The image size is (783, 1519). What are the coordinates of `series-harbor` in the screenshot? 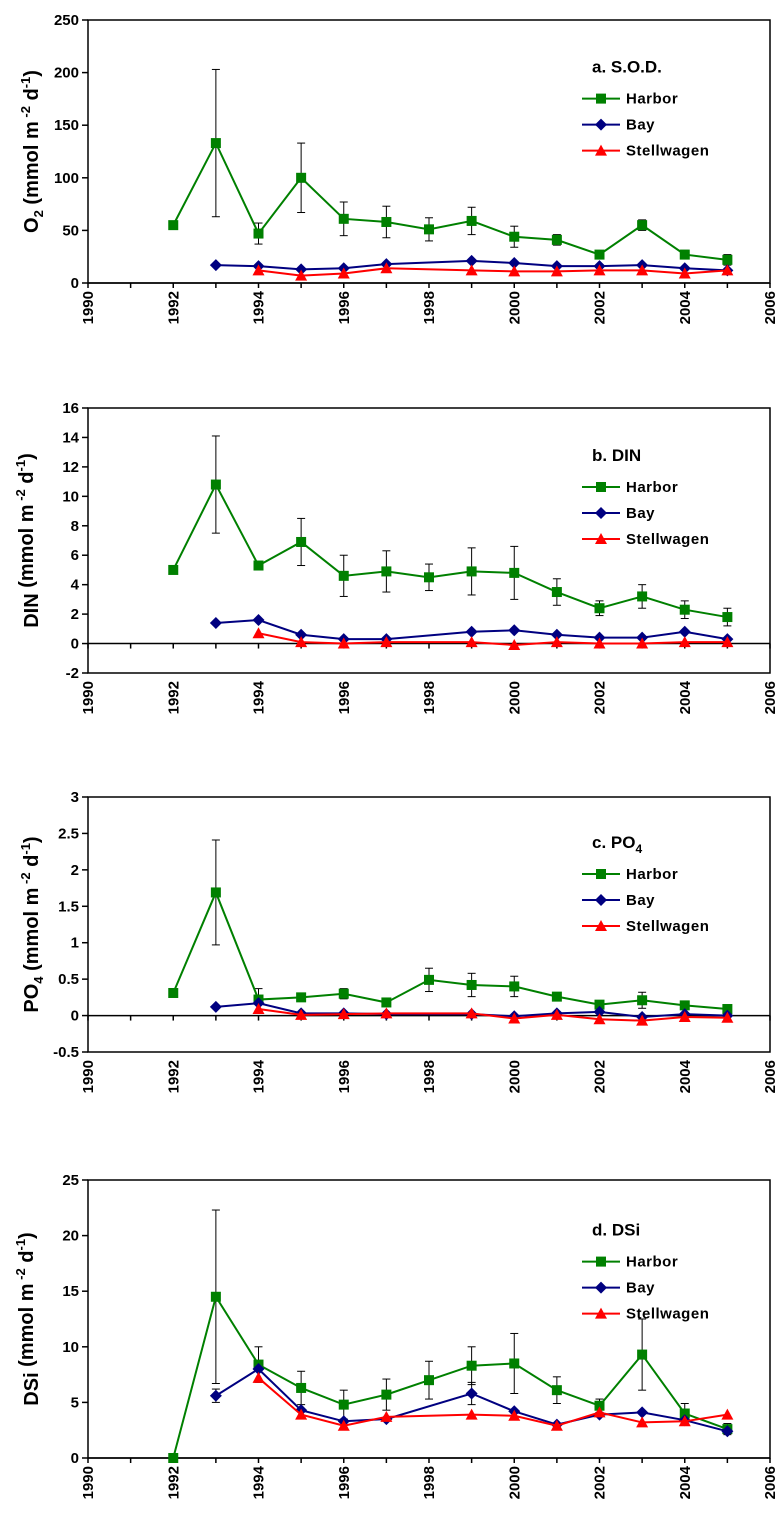 It's located at (450, 167).